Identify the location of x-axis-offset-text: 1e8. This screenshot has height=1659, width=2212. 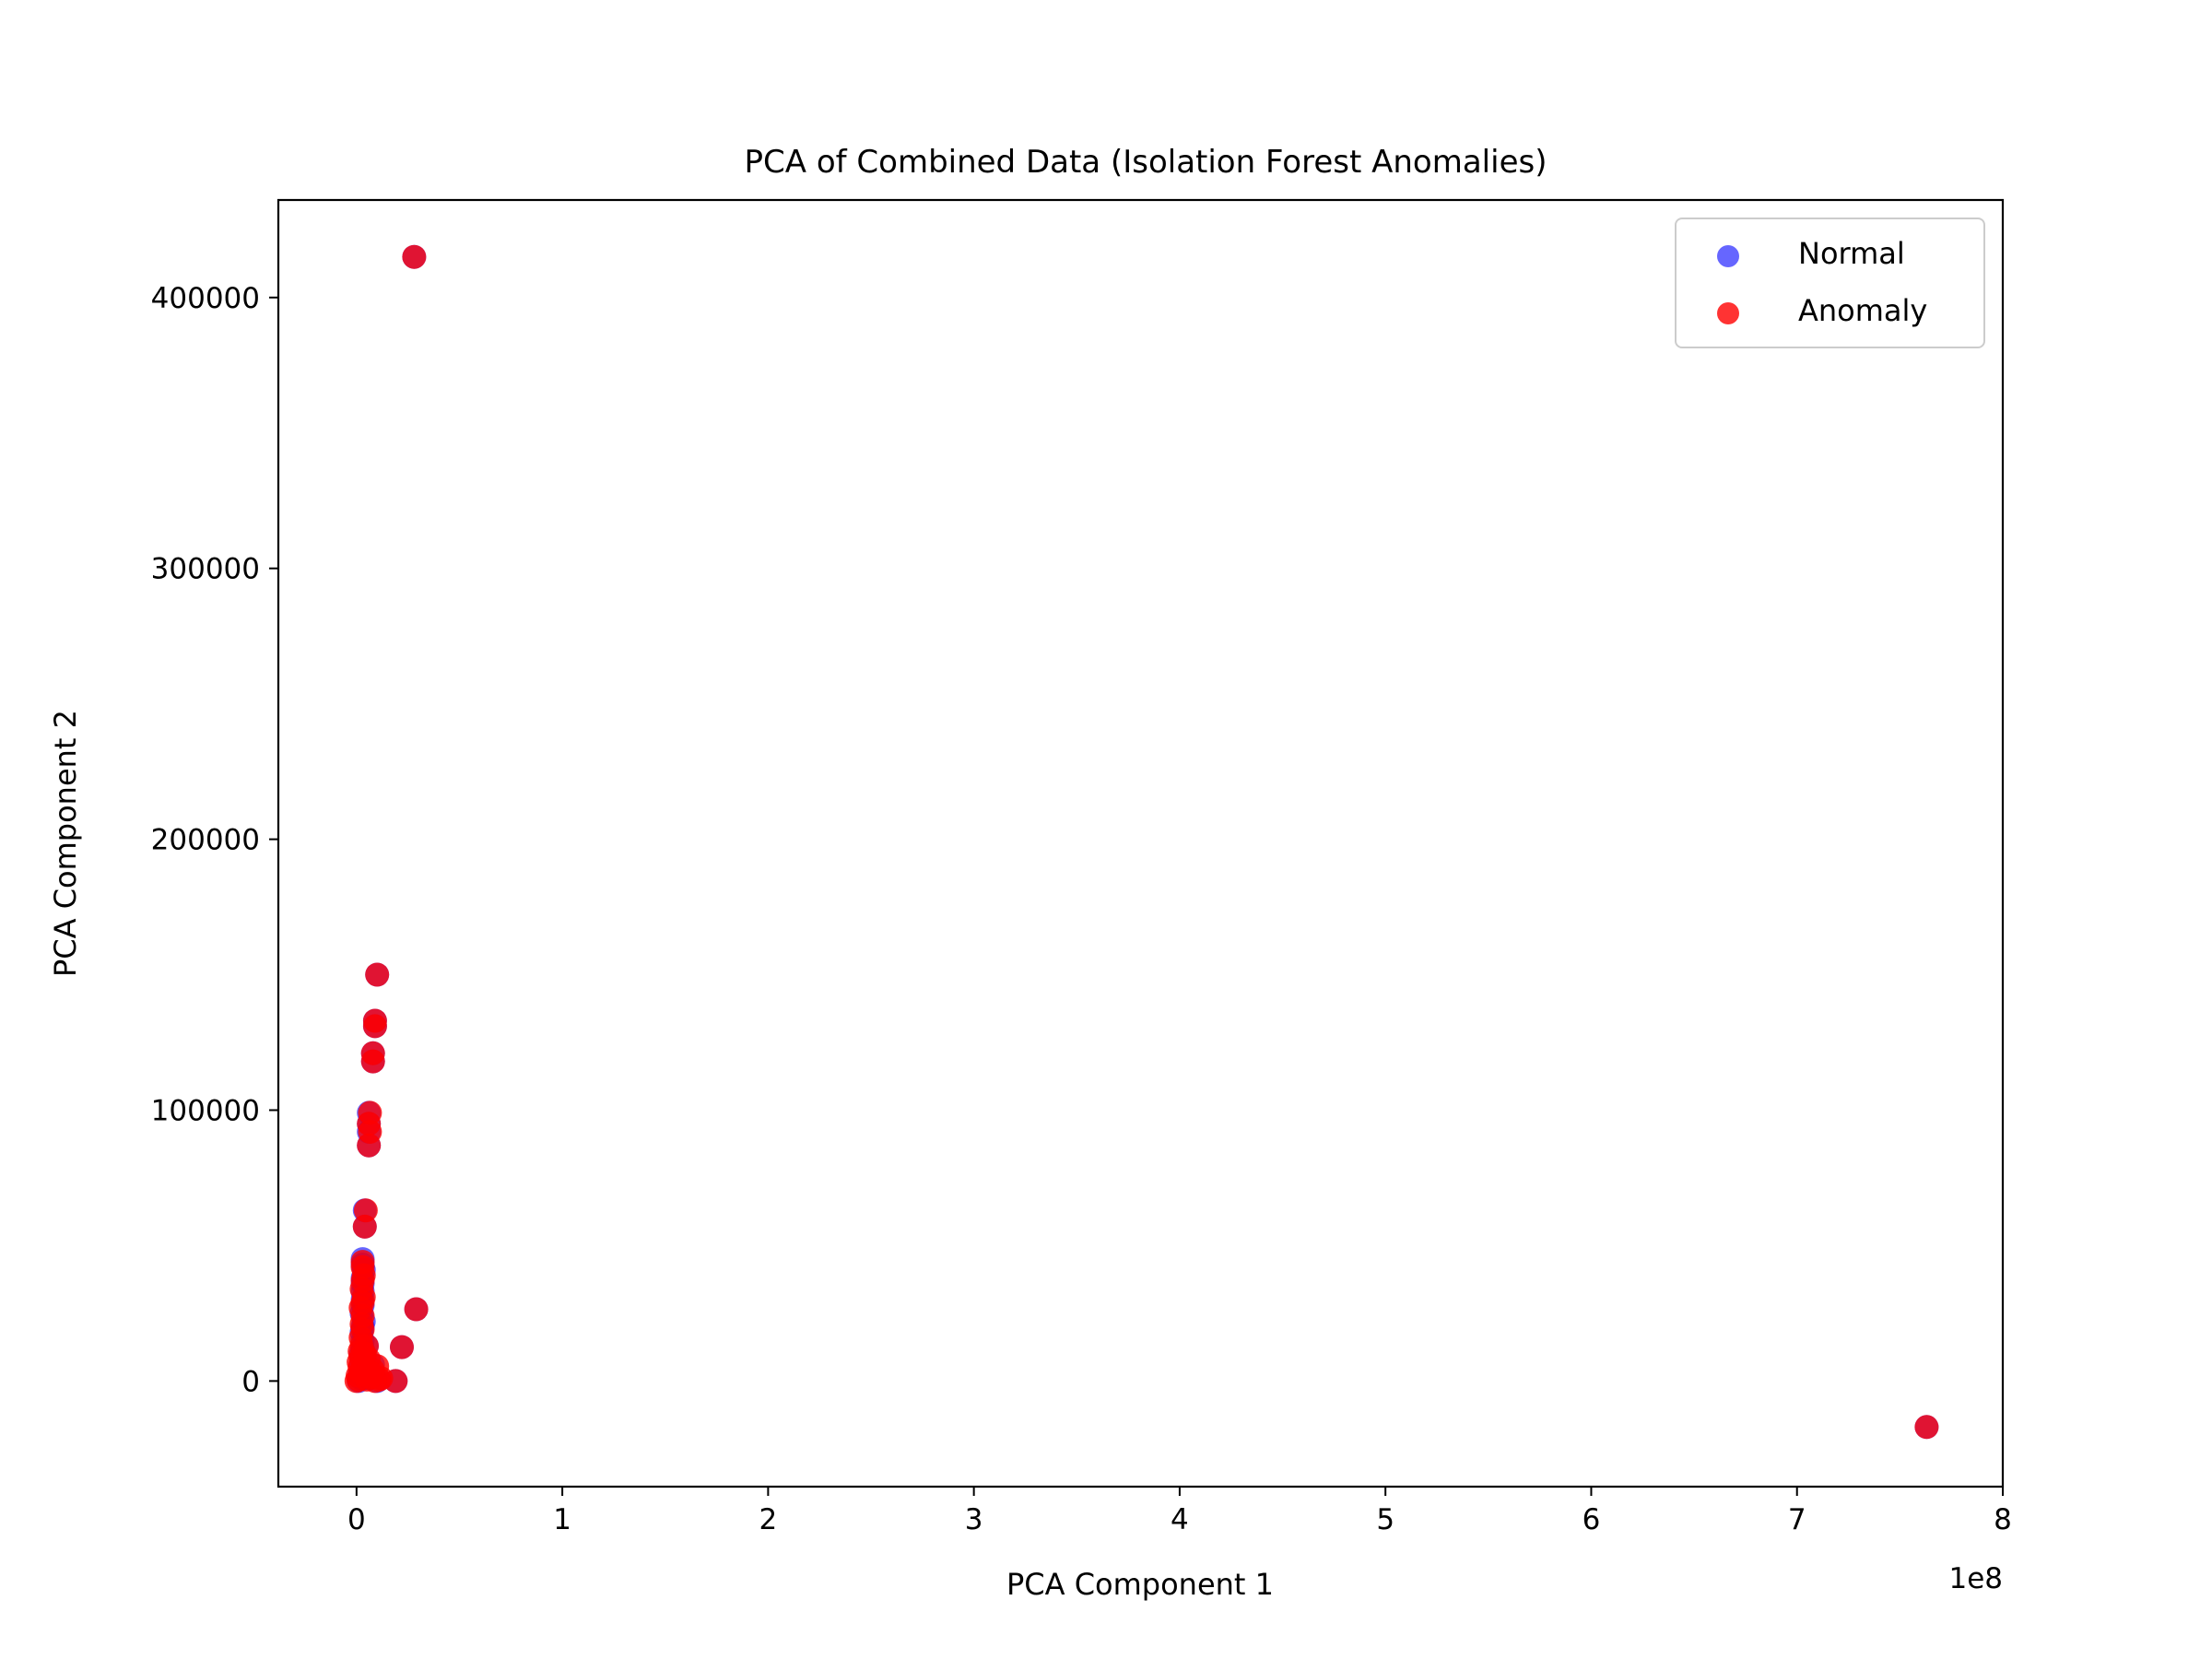
(1975, 1578).